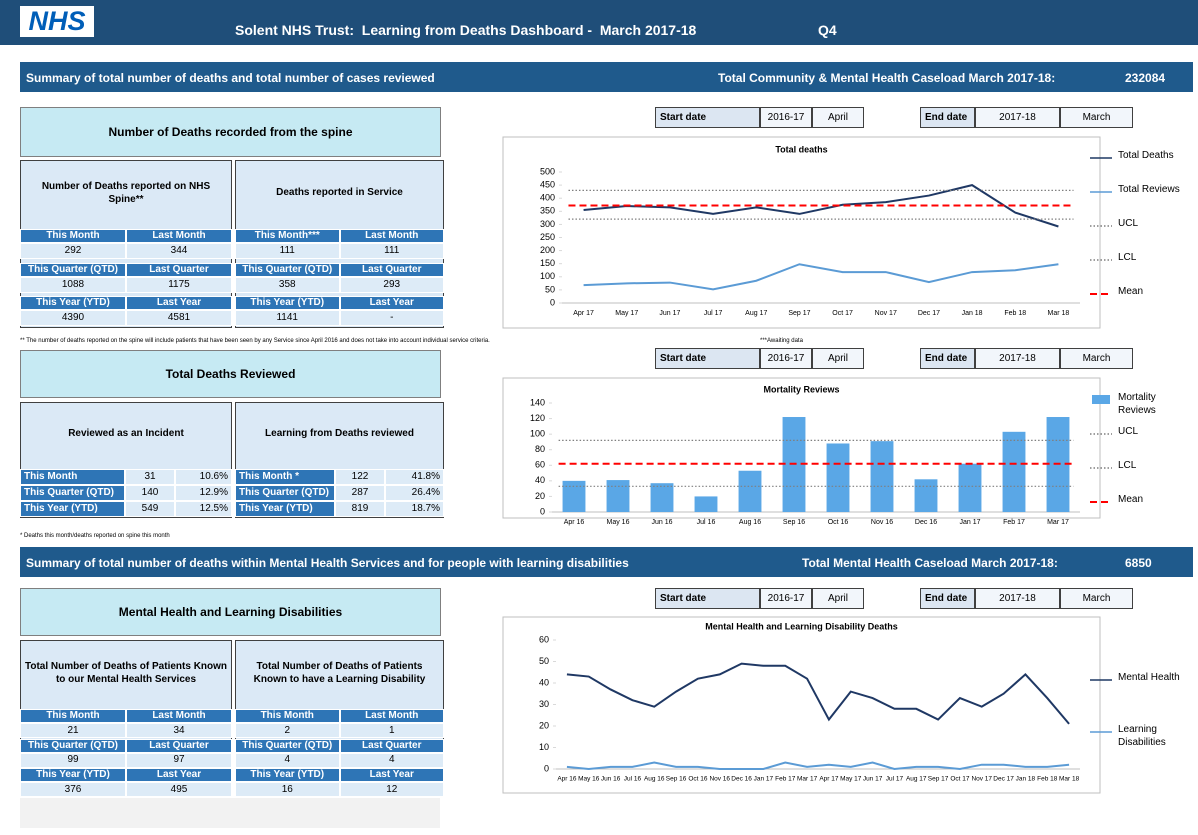 The height and width of the screenshot is (835, 1198). I want to click on x-tick-label: Jan 18, so click(1026, 779).